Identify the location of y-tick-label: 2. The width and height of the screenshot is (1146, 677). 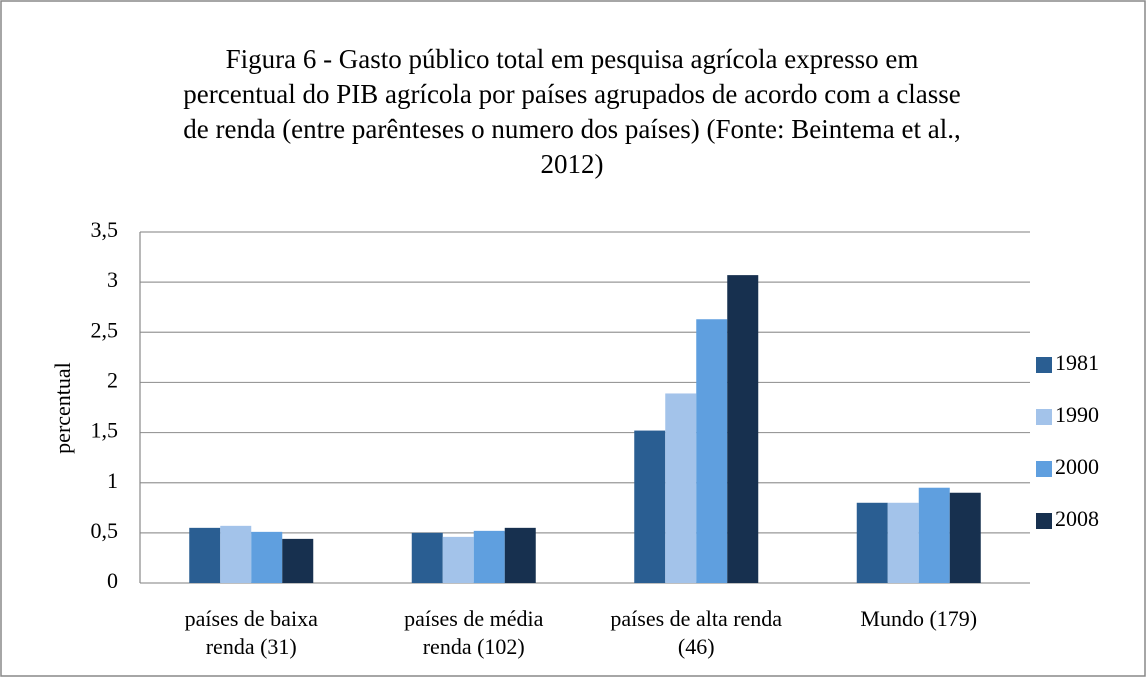
(112, 379).